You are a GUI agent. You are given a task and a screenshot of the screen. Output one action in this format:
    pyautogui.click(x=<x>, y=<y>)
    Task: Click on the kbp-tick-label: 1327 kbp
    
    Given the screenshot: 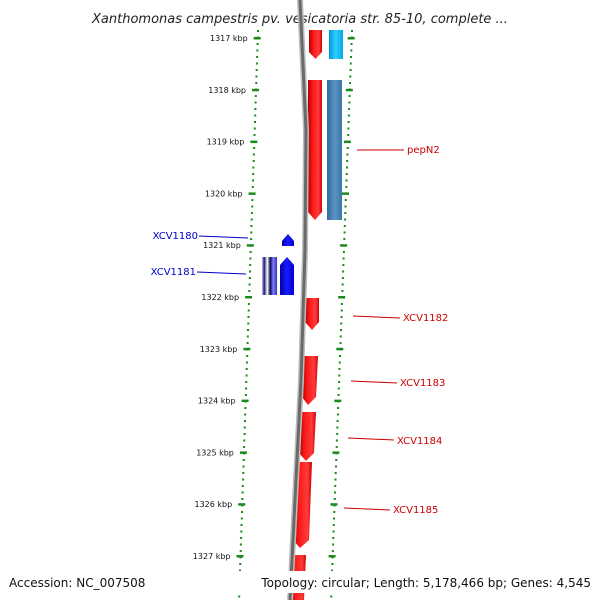 What is the action you would take?
    pyautogui.click(x=212, y=556)
    